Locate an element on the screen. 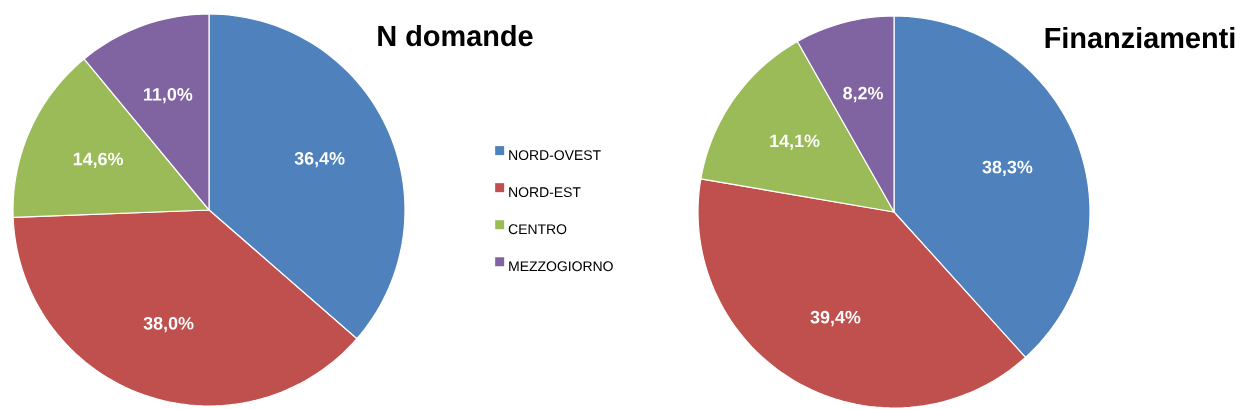 This screenshot has height=409, width=1252. data-label: 38,3% is located at coordinates (1007, 168).